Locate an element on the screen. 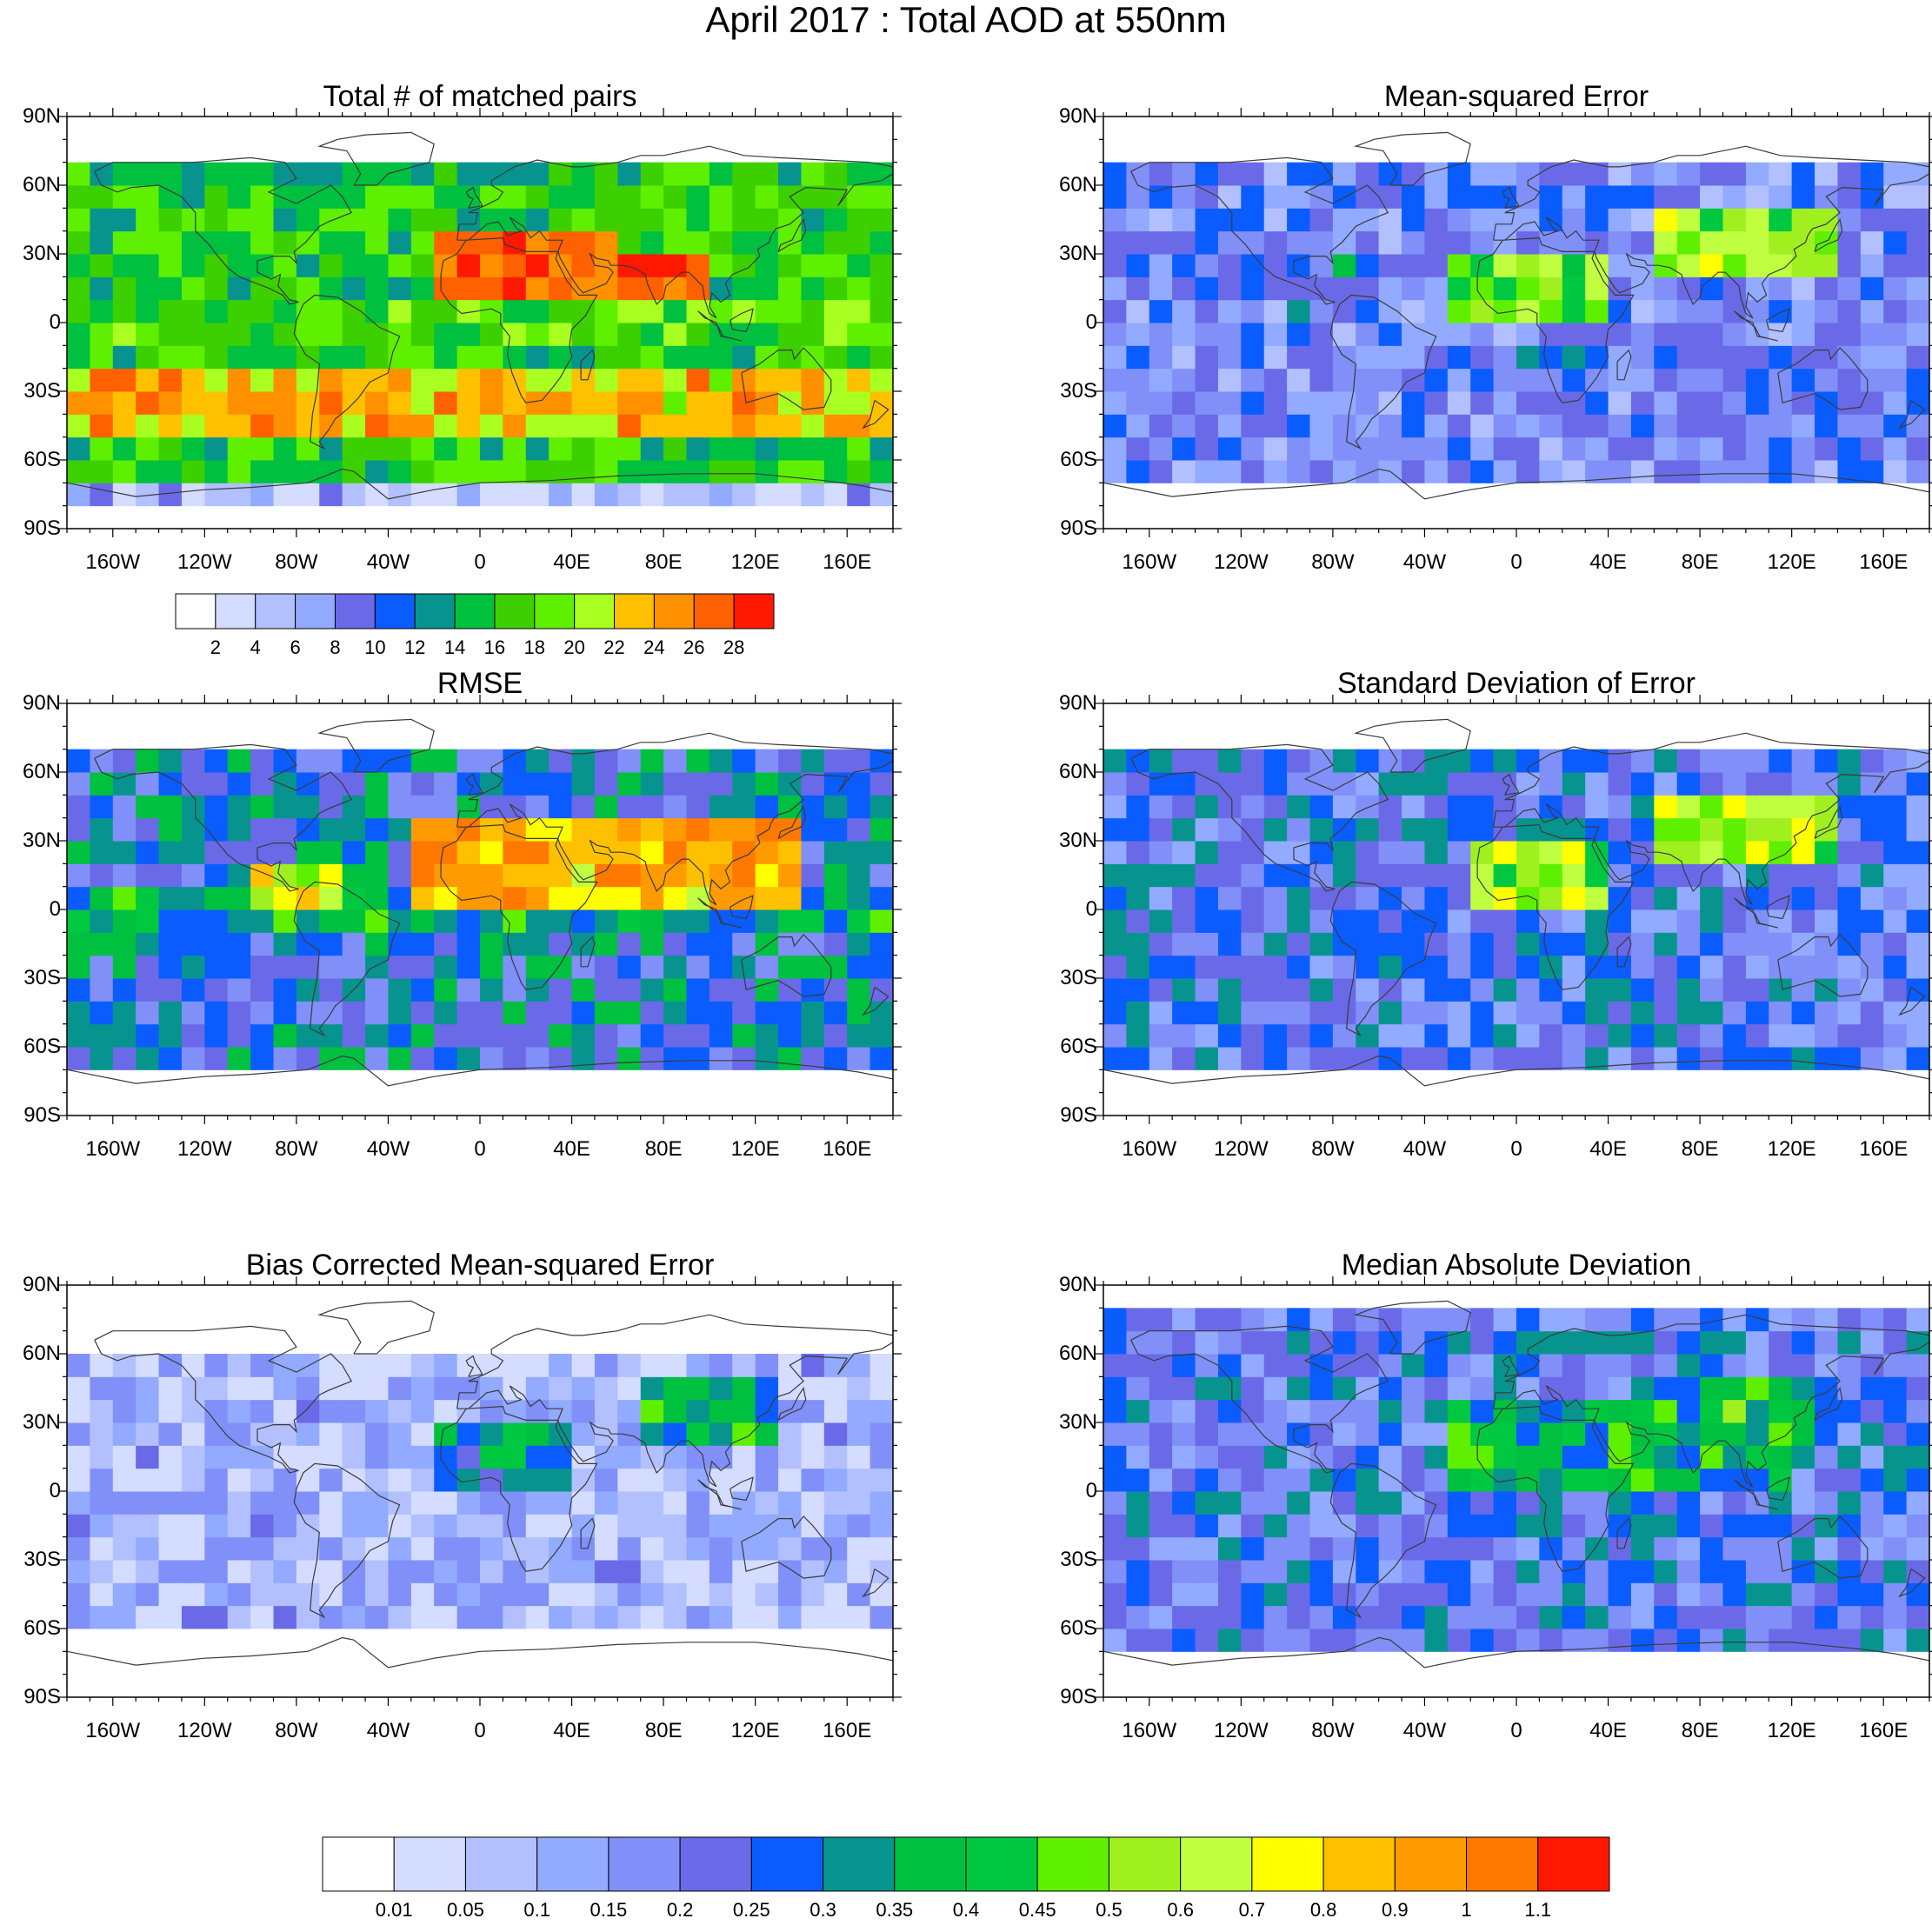  heatmap-layer is located at coordinates (480, 903).